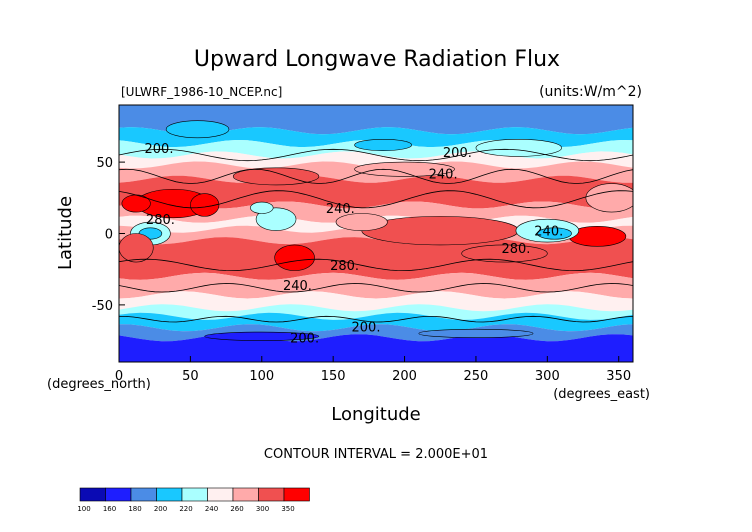  Describe the element at coordinates (366, 327) in the screenshot. I see `contour-label-9: 200.` at that location.